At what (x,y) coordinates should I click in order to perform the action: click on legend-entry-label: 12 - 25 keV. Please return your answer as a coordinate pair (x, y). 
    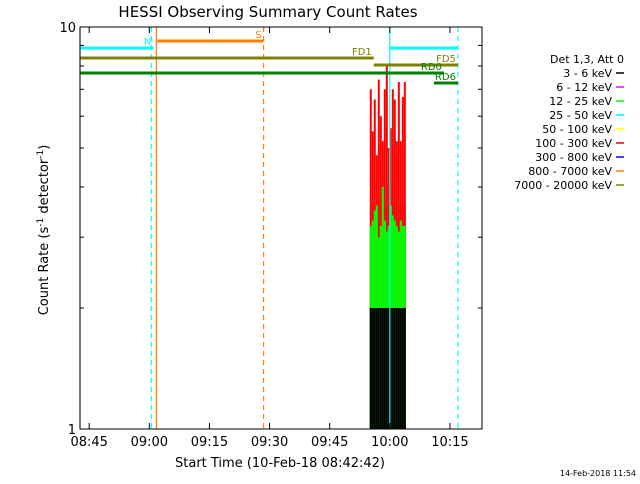
    Looking at the image, I should click on (580, 101).